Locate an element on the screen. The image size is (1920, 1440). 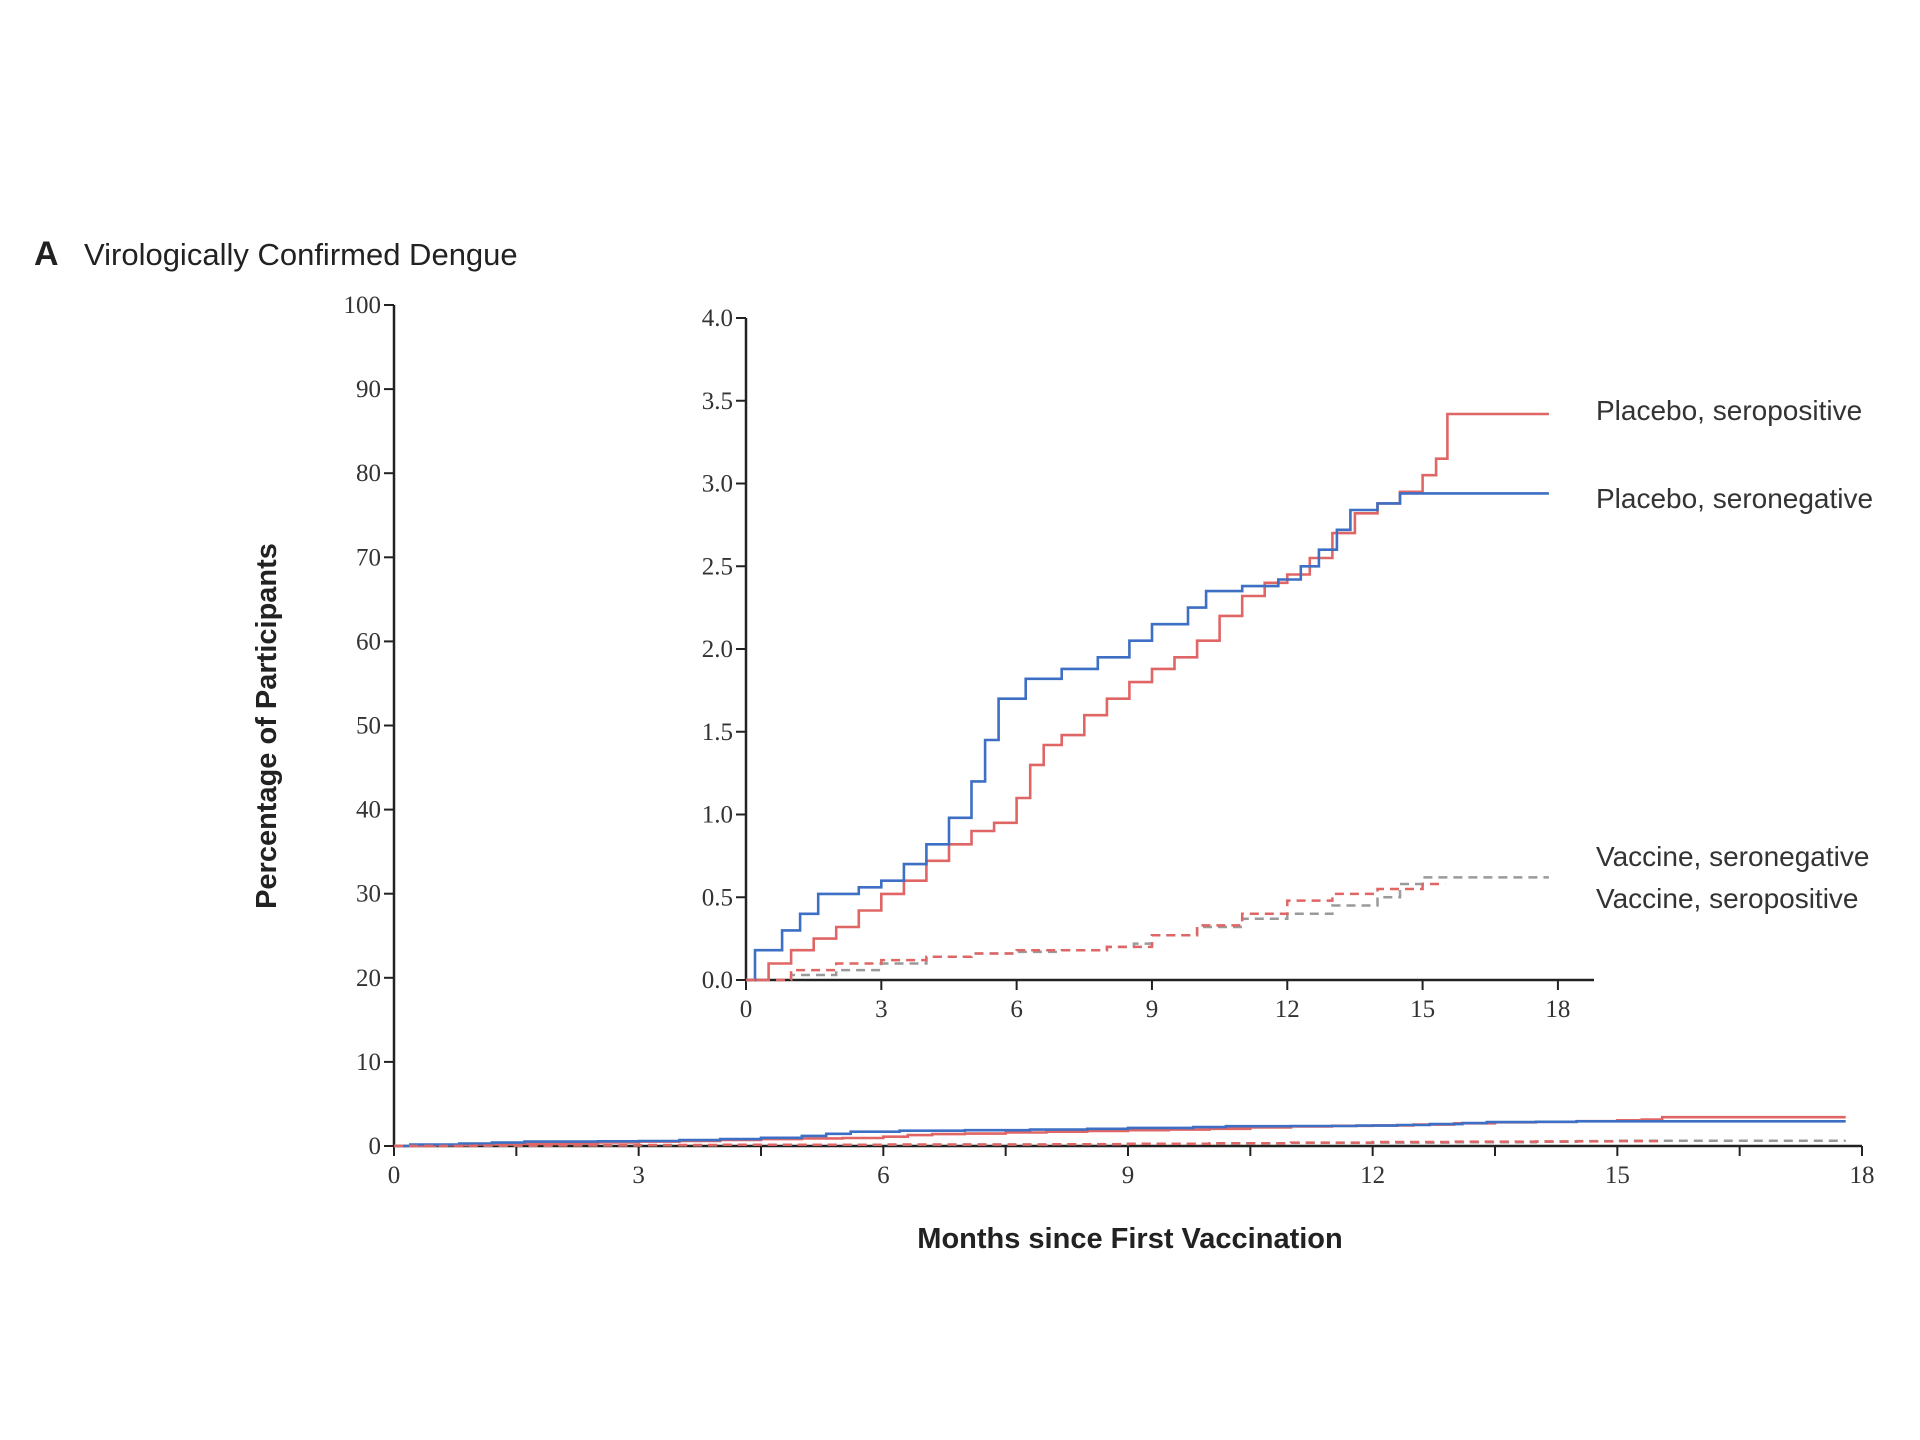
inset-y-tick-label: 3.0 is located at coordinates (717, 484).